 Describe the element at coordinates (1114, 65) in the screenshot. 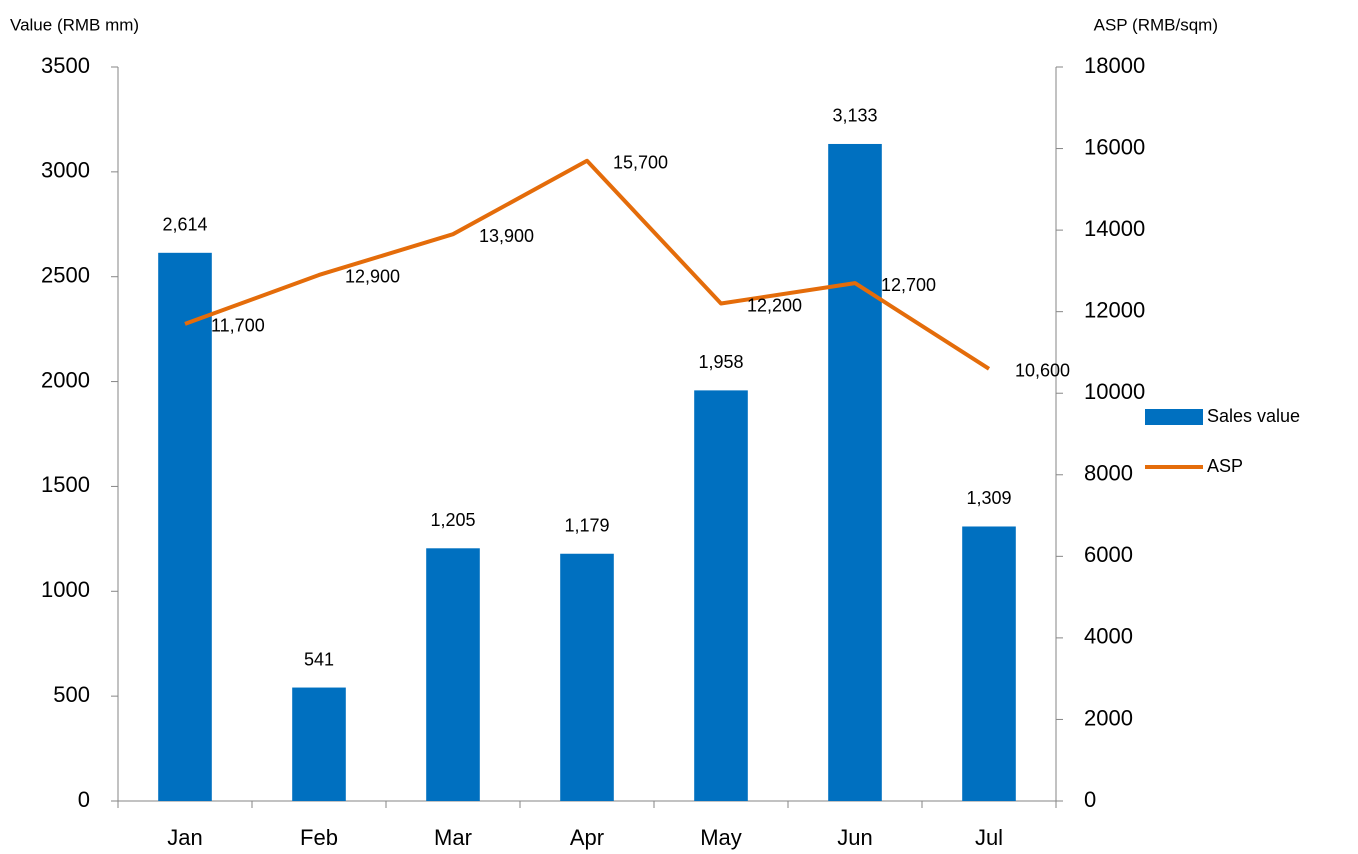

I see `y2-tick-label: 18000` at that location.